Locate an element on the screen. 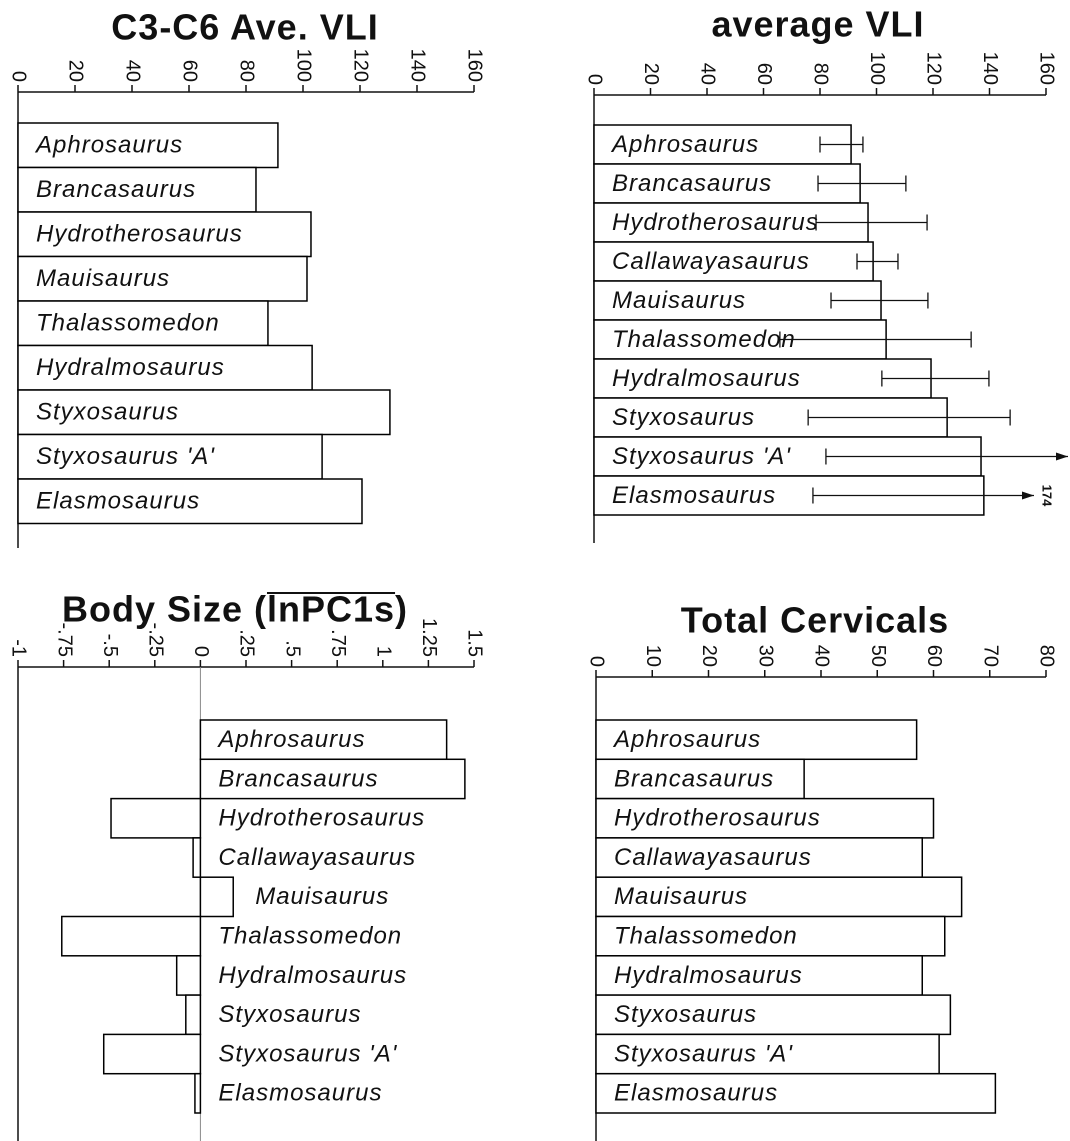 The height and width of the screenshot is (1141, 1070). x-tick-label: -.5 is located at coordinates (110, 645).